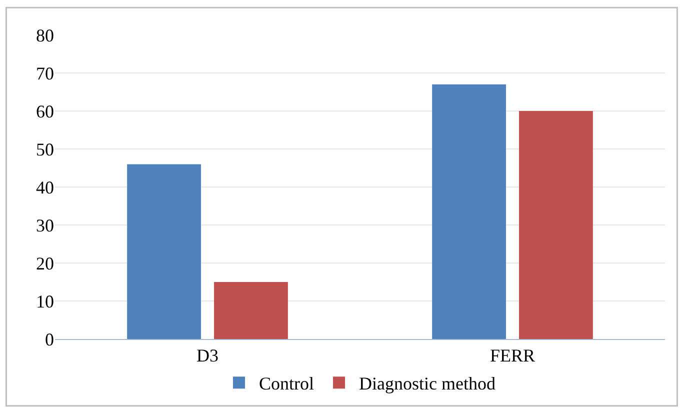  Describe the element at coordinates (286, 384) in the screenshot. I see `legend-label: Control` at that location.